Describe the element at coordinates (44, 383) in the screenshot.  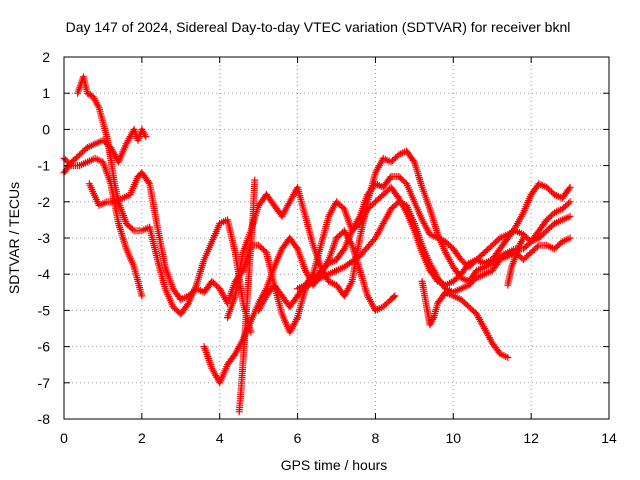
I see `y-tick-label: -7` at that location.